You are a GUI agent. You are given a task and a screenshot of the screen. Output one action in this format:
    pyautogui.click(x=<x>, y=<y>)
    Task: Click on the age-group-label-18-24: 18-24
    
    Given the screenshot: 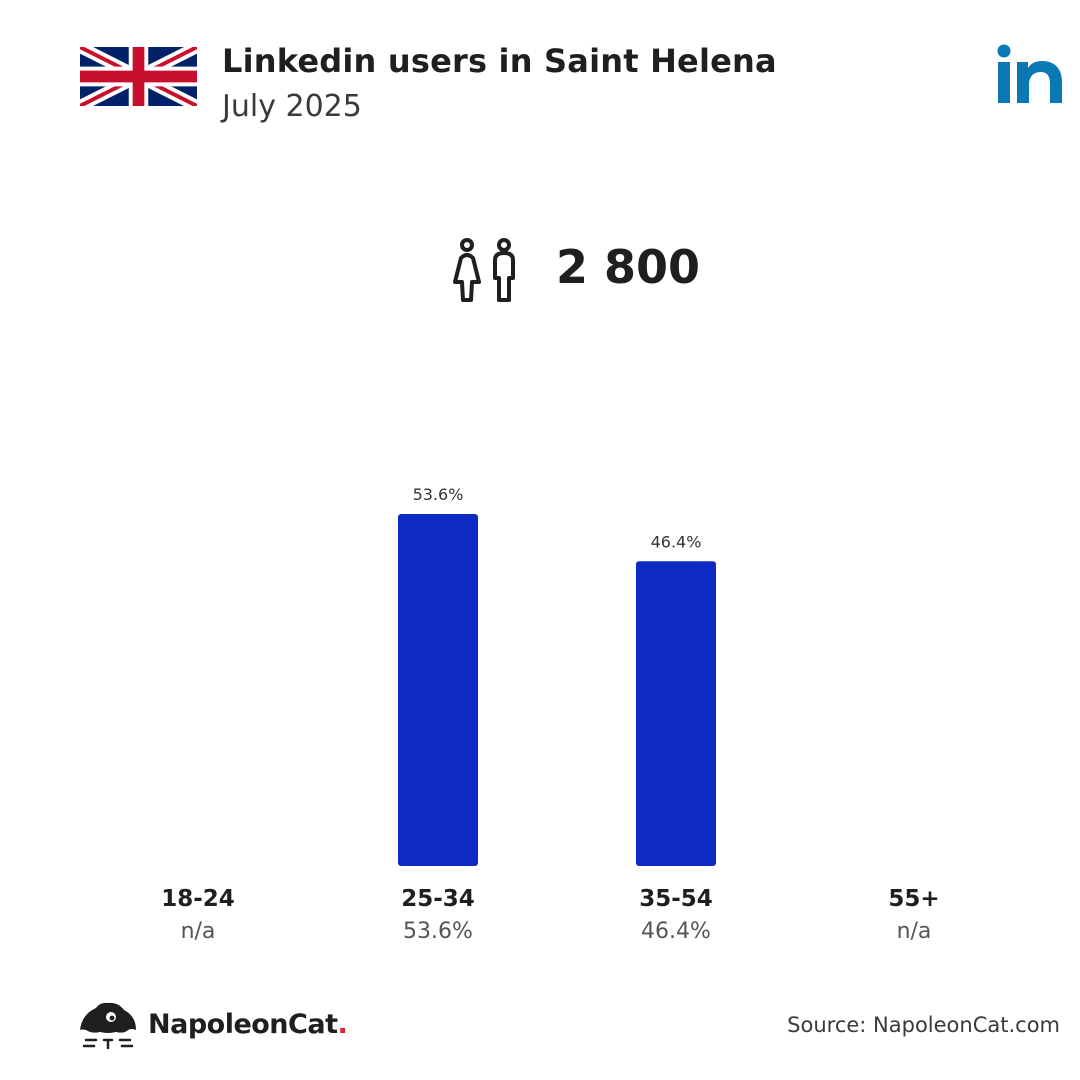 What is the action you would take?
    pyautogui.click(x=198, y=899)
    